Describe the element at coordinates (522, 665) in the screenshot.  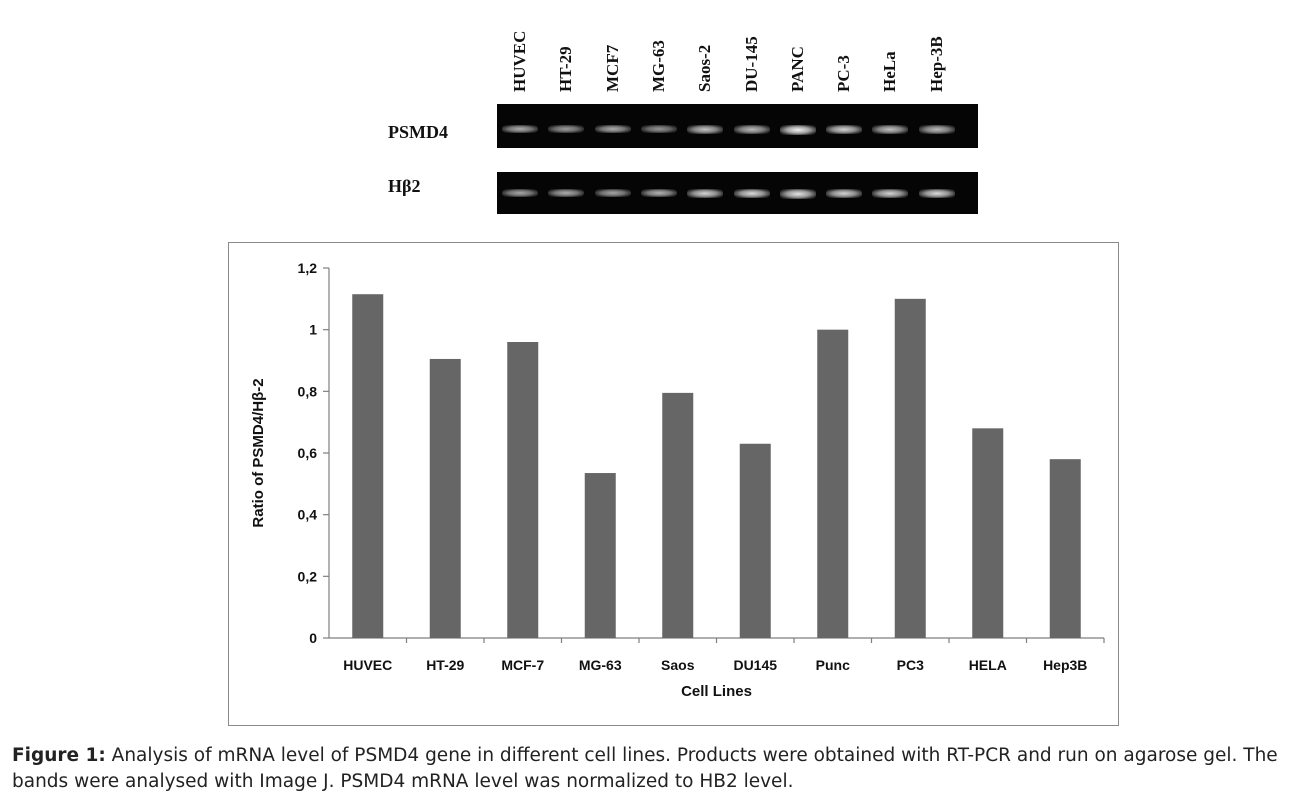
I see `x-tick-label: MCF-7` at that location.